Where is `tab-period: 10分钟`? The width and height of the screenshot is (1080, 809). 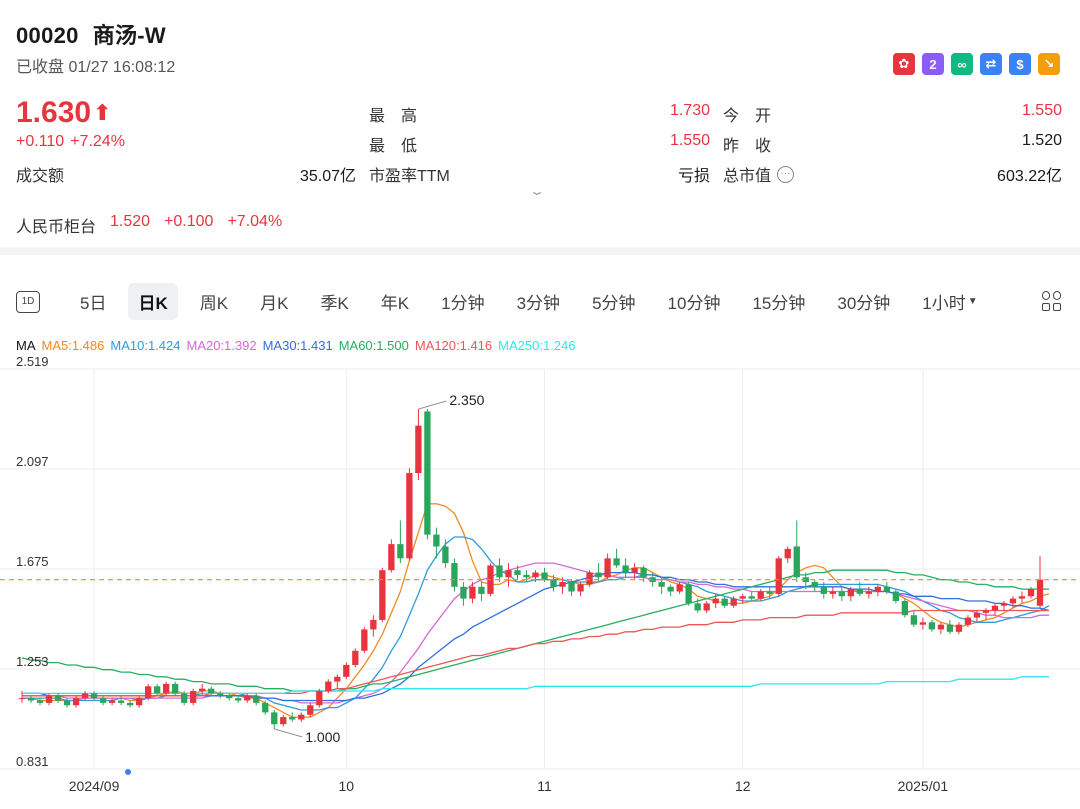
tab-period: 10分钟 is located at coordinates (694, 303).